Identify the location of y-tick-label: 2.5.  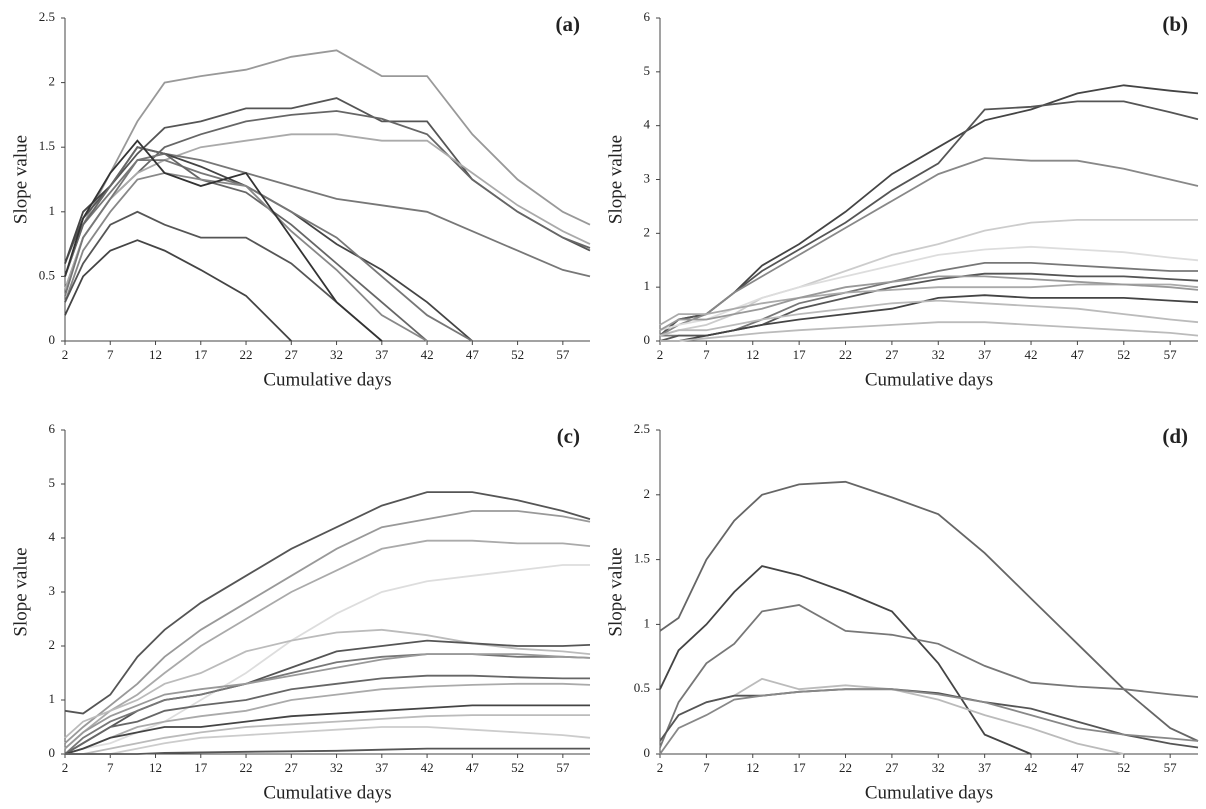
(47, 16).